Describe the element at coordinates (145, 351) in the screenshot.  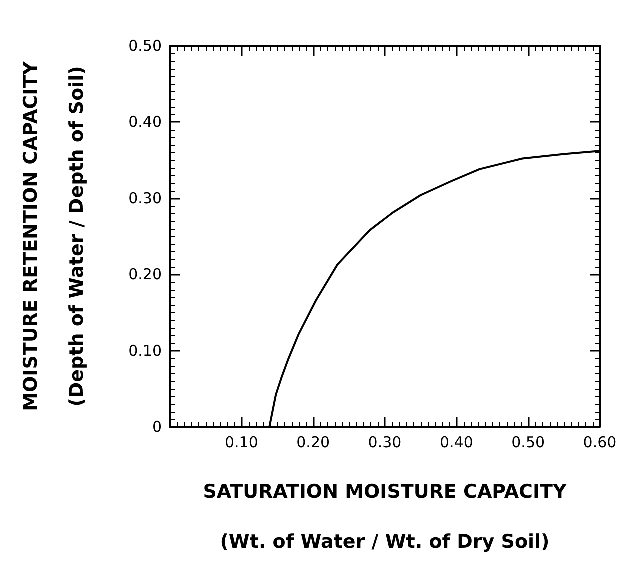
I see `y-tick-label: 0.10` at that location.